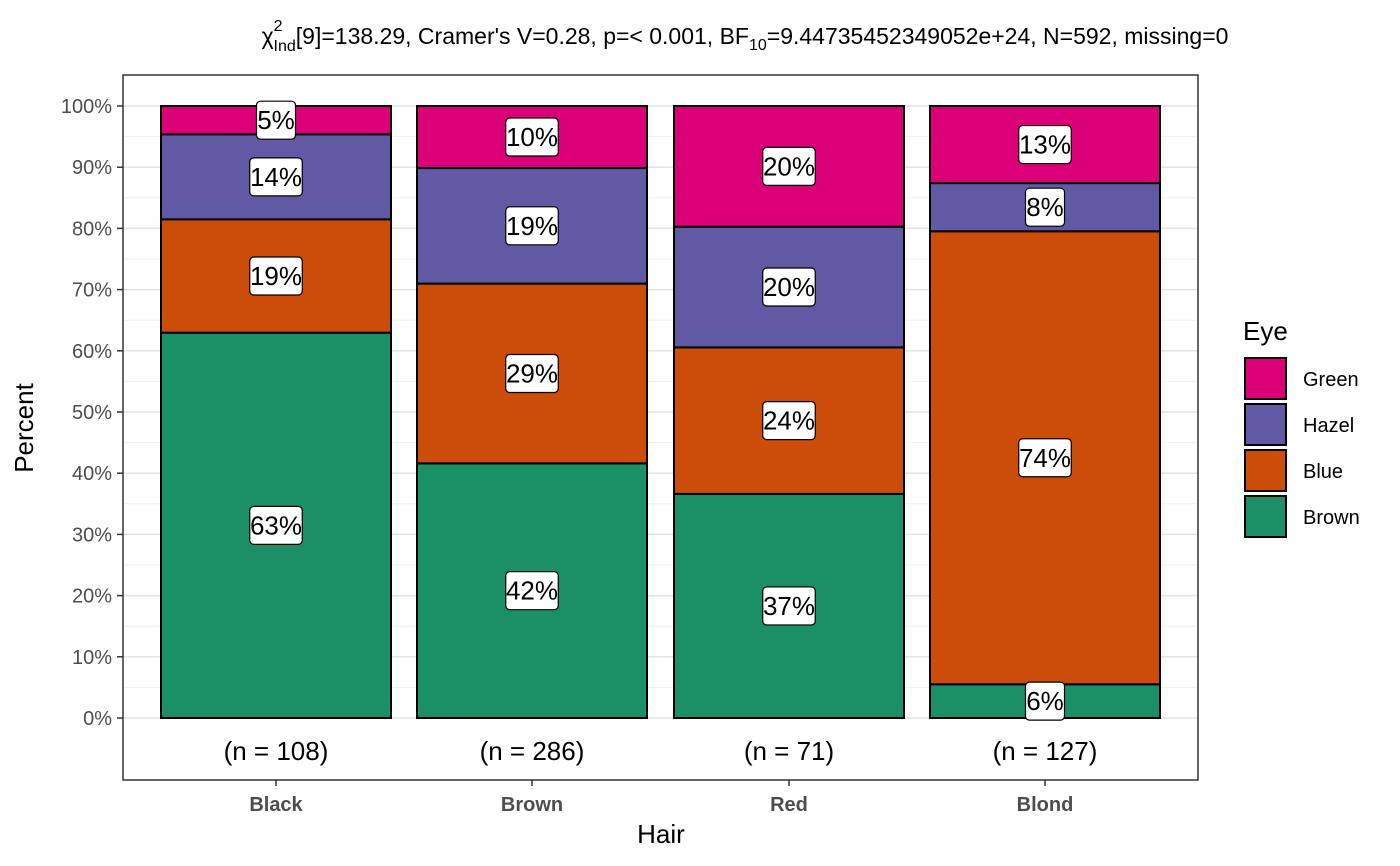 Image resolution: width=1400 pixels, height=866 pixels. I want to click on title-rest: =9.44735452349052e+24, N=592, missing=0, so click(998, 36).